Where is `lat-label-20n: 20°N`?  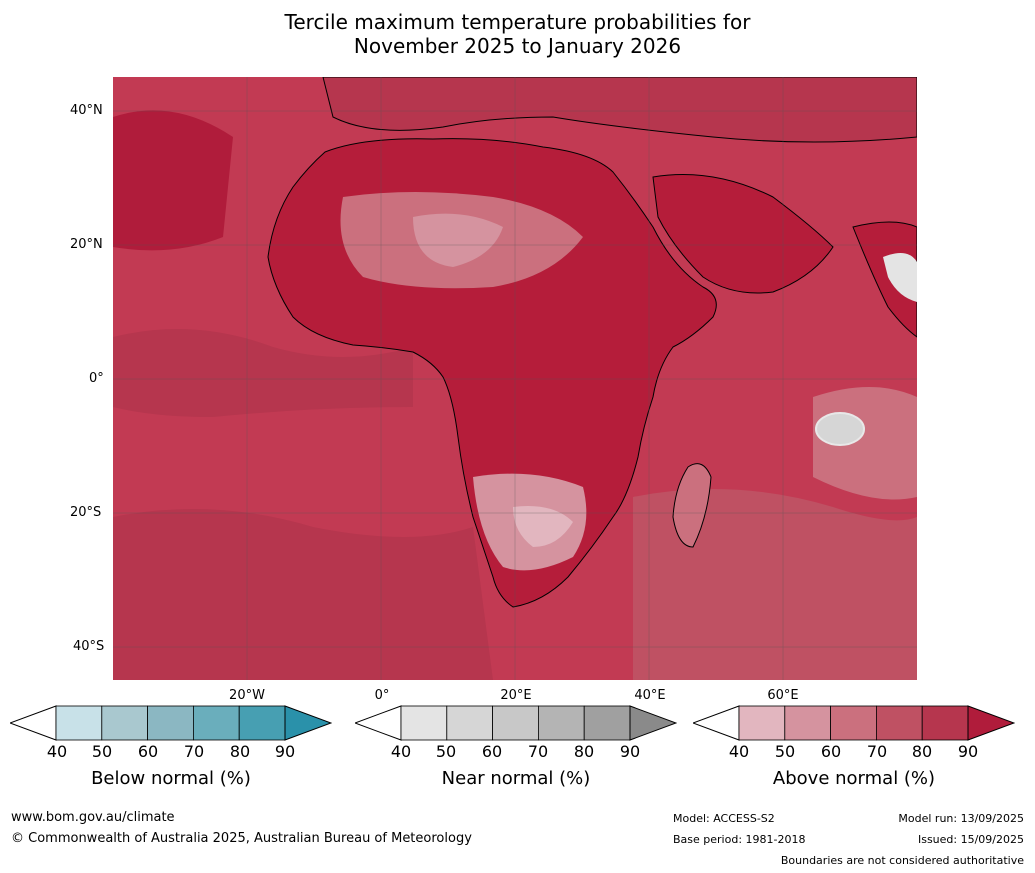
lat-label-20n: 20°N is located at coordinates (86, 244).